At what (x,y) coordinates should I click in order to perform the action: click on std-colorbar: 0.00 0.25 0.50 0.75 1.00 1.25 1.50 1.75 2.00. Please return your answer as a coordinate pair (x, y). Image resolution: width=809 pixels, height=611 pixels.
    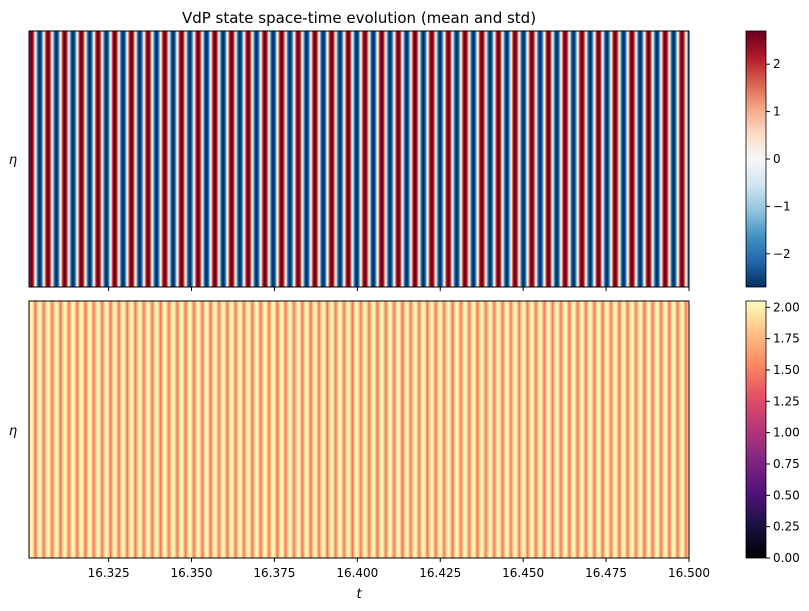
    Looking at the image, I should click on (772, 432).